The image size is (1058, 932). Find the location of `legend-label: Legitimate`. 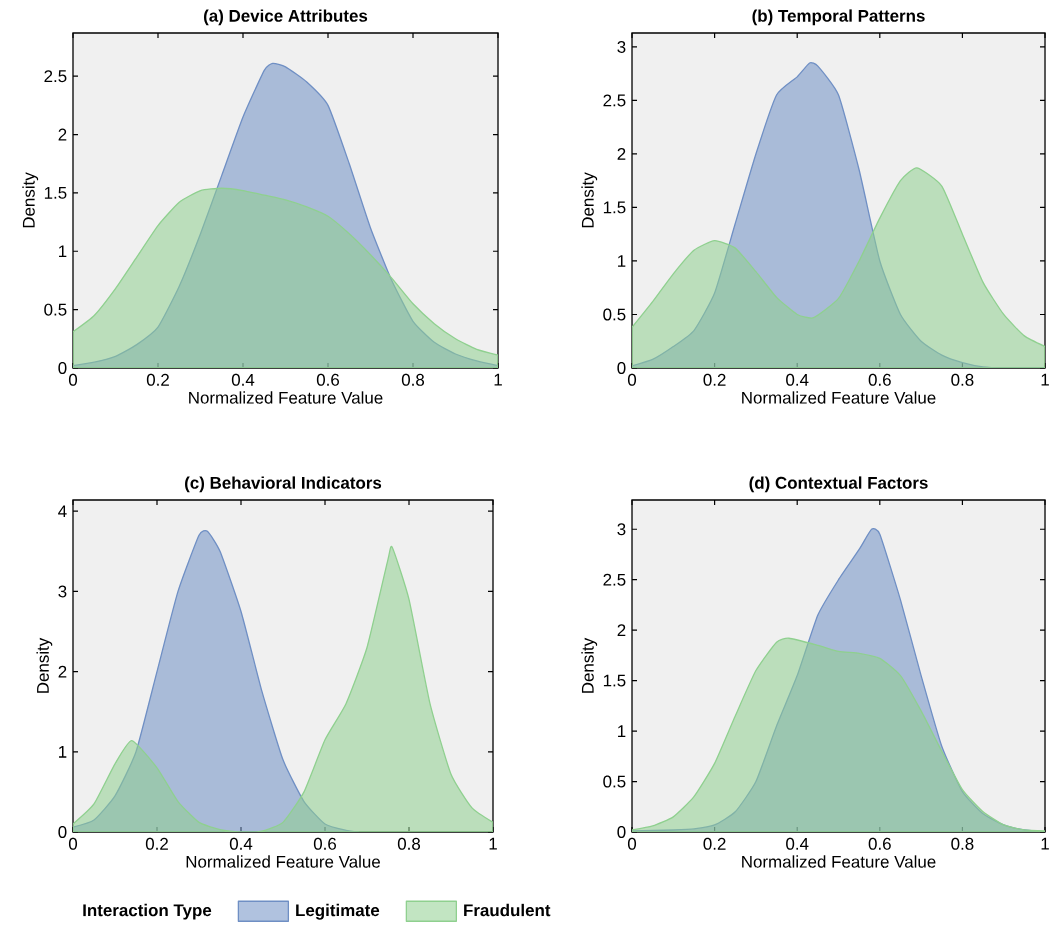

legend-label: Legitimate is located at coordinates (338, 911).